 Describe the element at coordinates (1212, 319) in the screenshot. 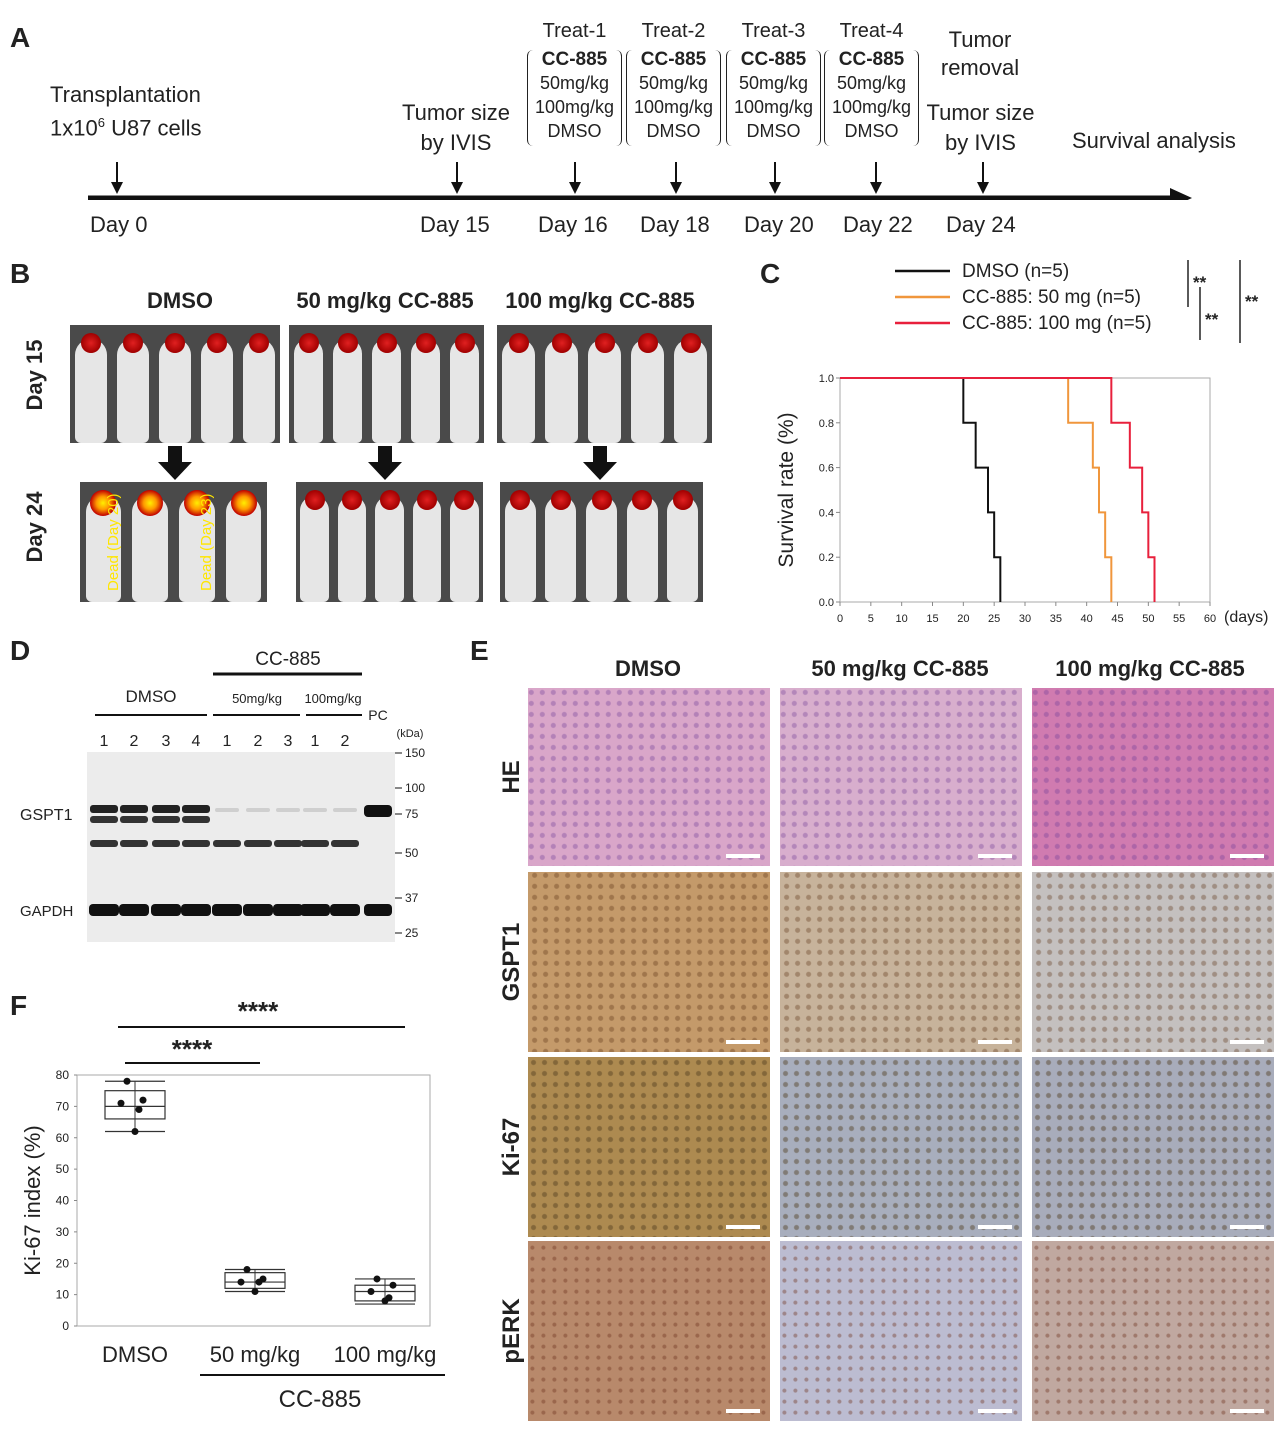

I see `sig-label-2: **` at that location.